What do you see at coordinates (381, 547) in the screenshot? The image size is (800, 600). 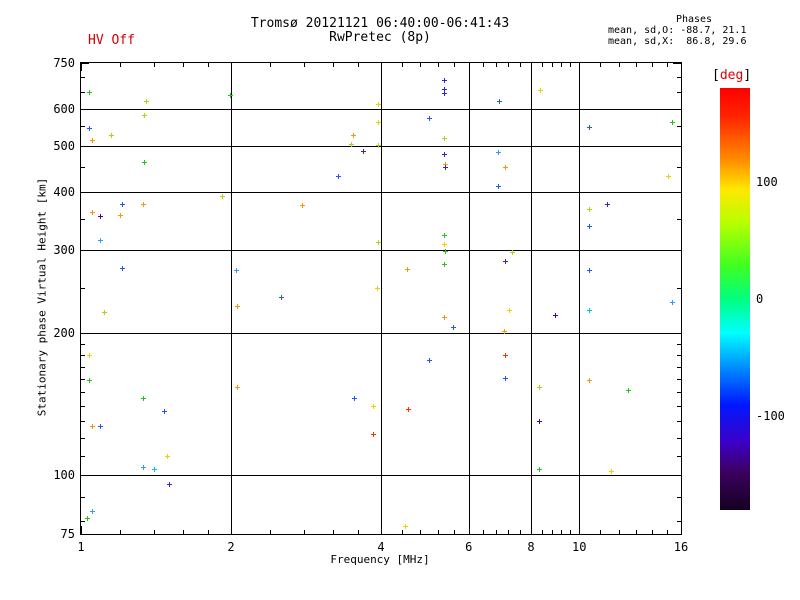 I see `x-tick-label: 4` at bounding box center [381, 547].